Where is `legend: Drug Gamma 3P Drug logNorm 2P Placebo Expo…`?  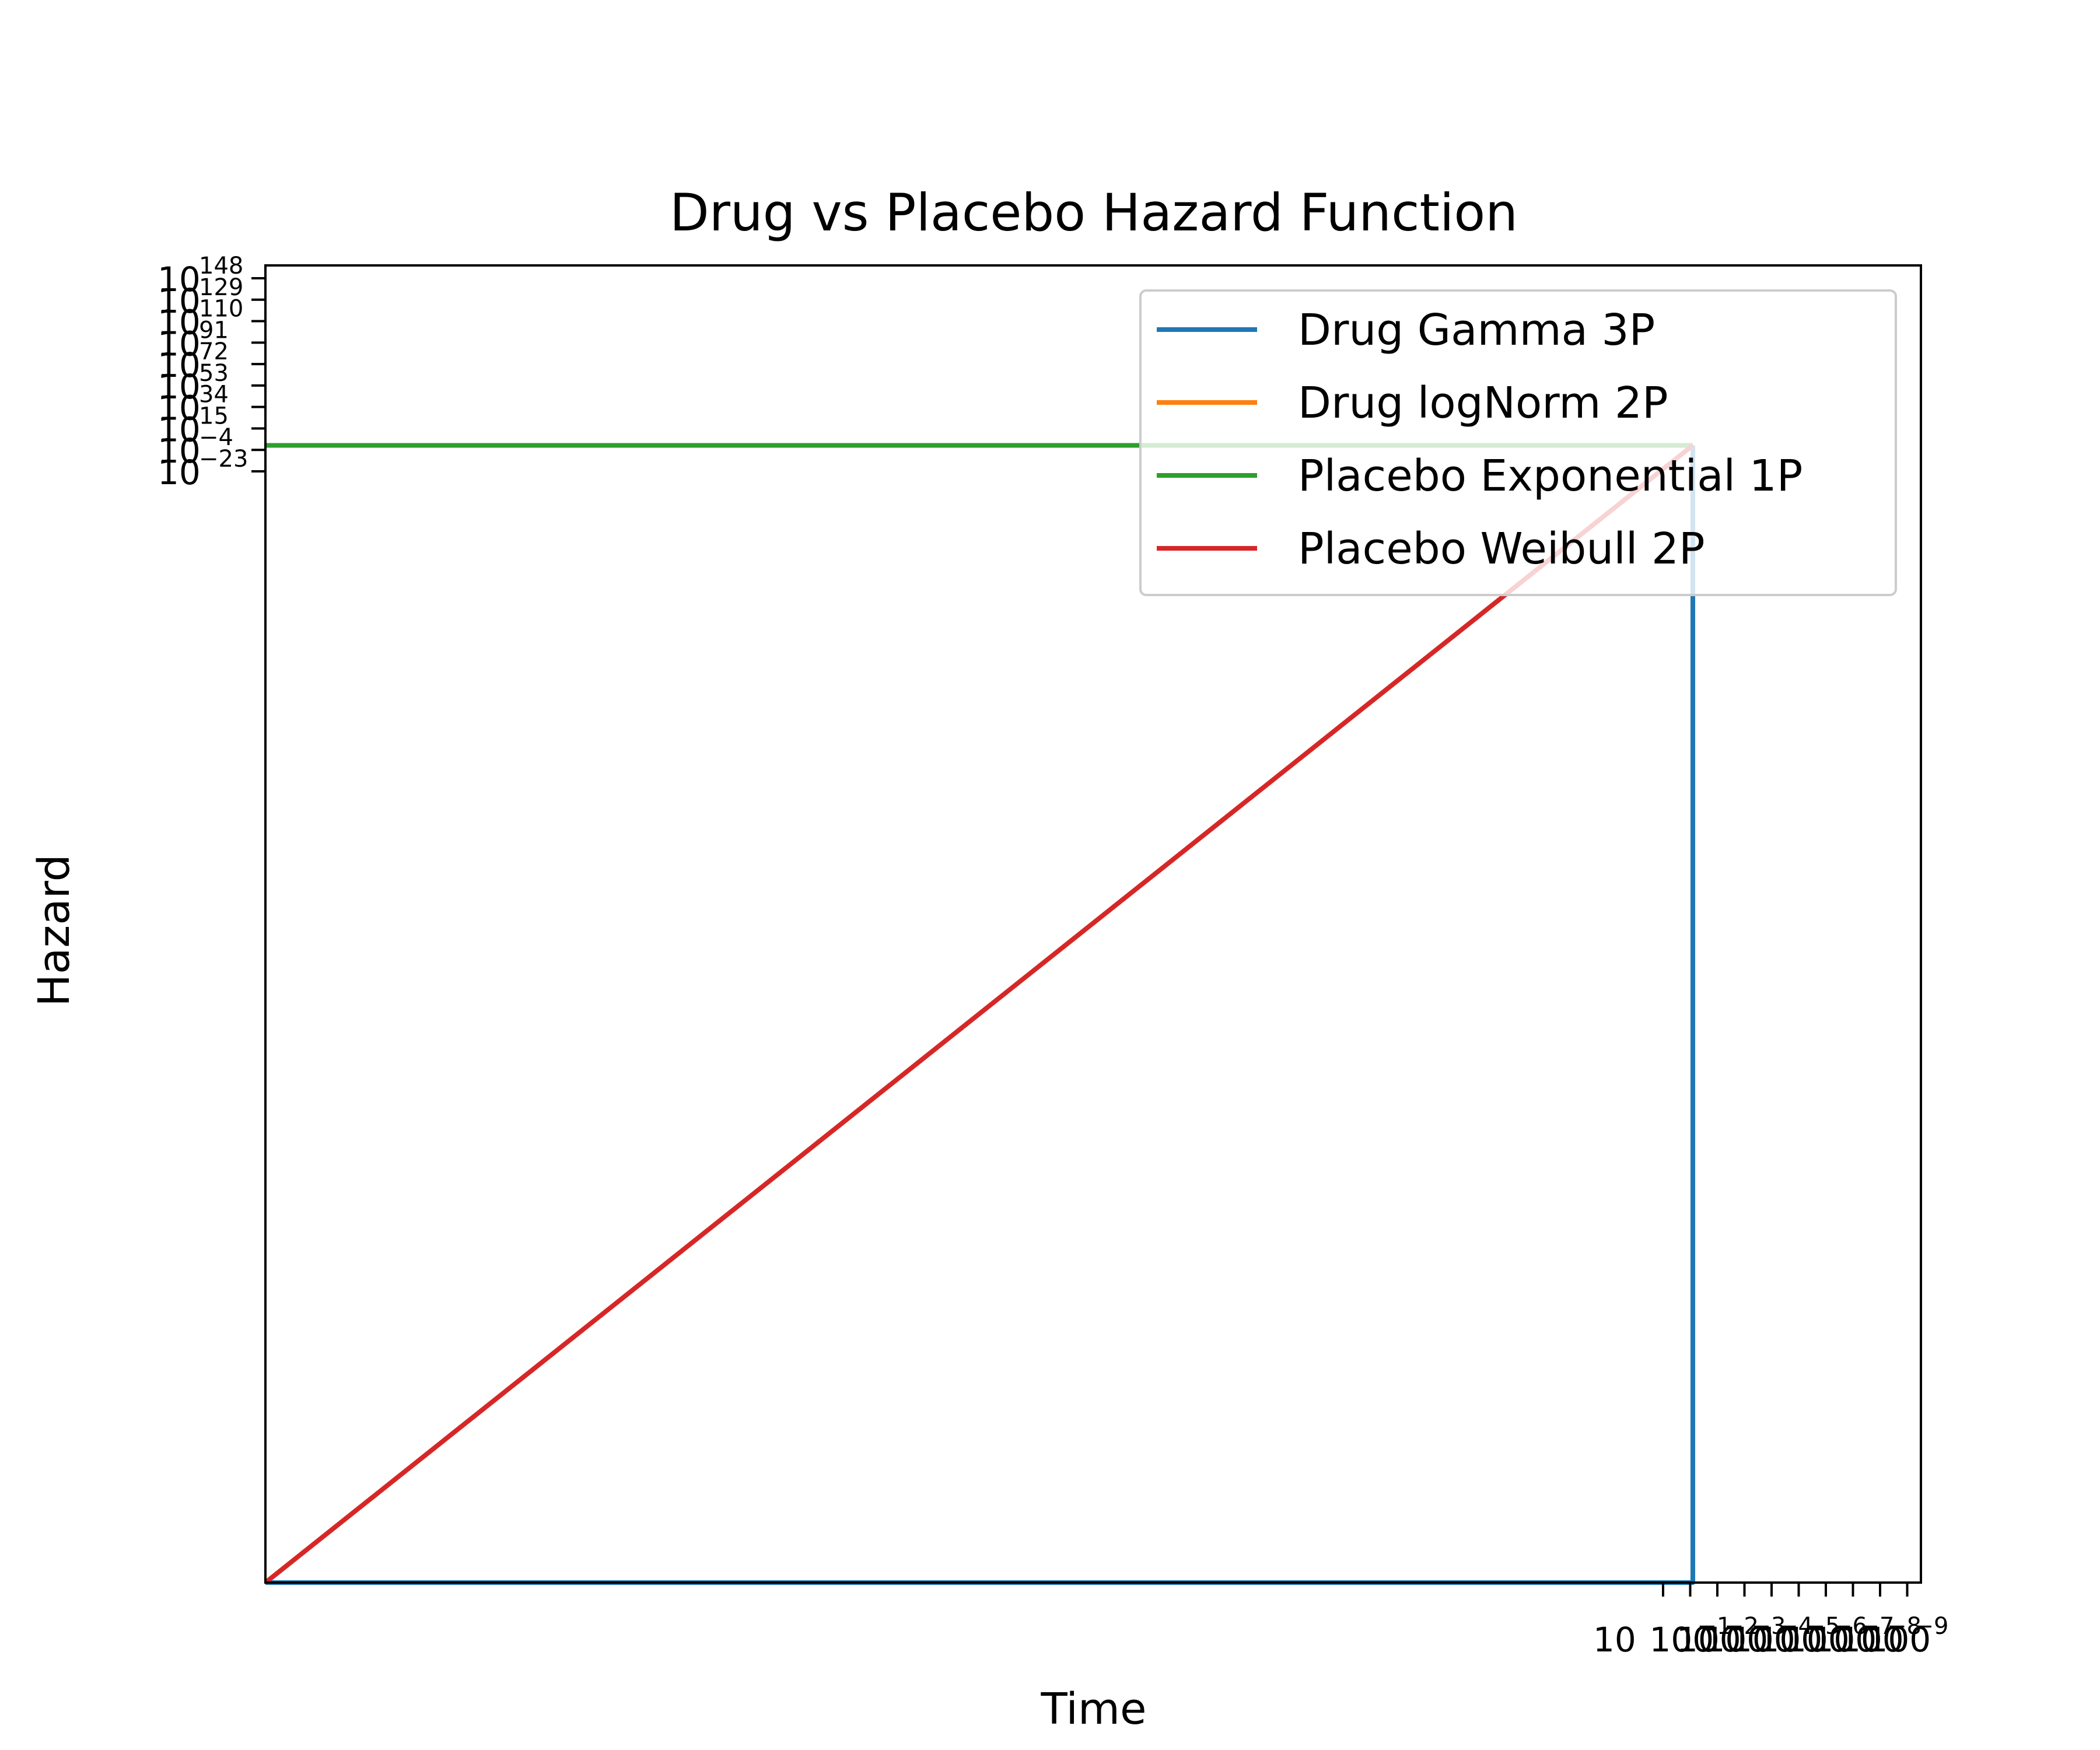 legend: Drug Gamma 3P Drug logNorm 2P Placebo Expo… is located at coordinates (1518, 442).